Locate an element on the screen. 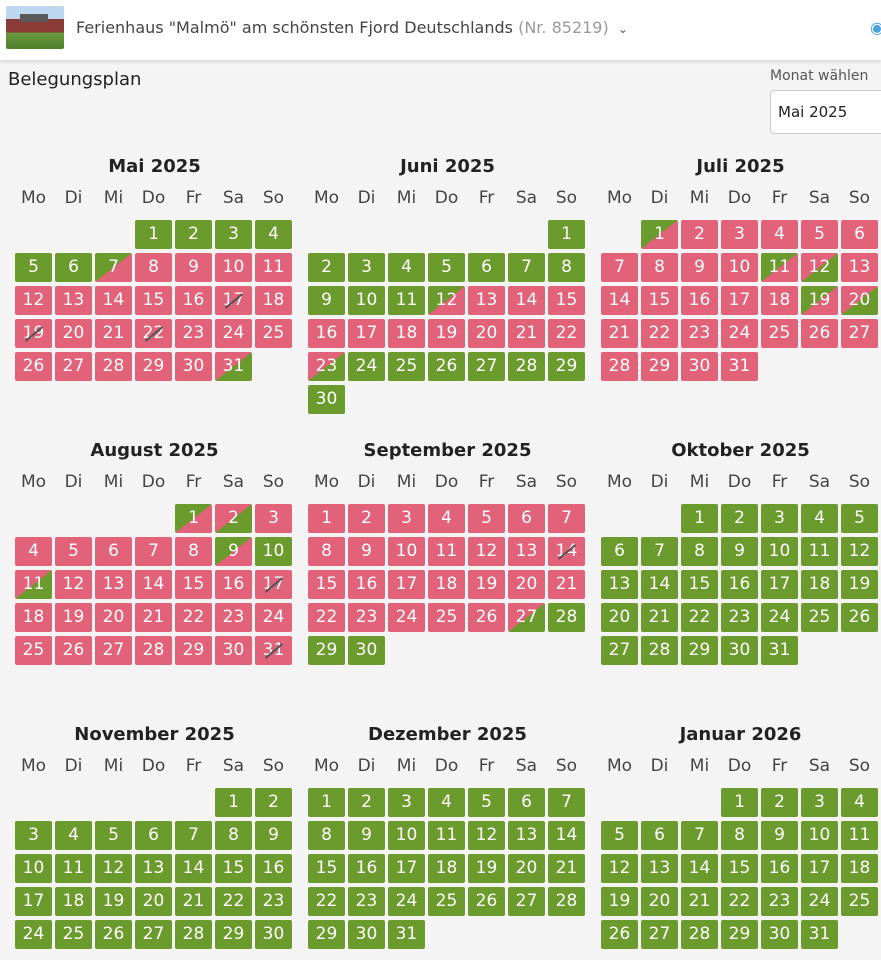 This screenshot has width=881, height=960. day-cell-booked: 8 is located at coordinates (659, 267).